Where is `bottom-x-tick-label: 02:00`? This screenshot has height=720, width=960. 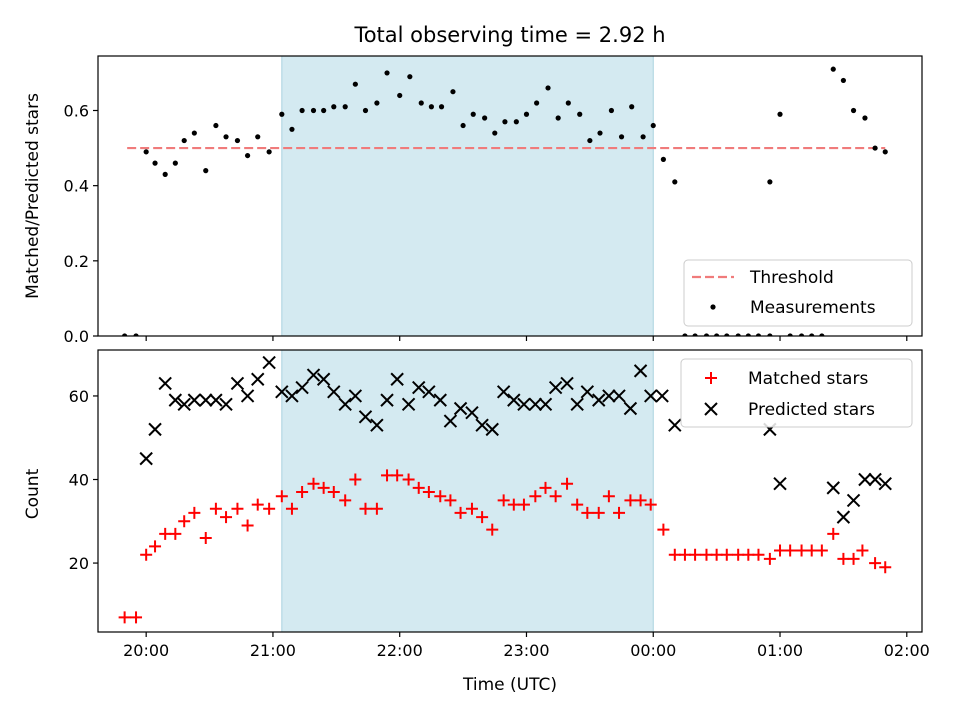
bottom-x-tick-label: 02:00 is located at coordinates (907, 650).